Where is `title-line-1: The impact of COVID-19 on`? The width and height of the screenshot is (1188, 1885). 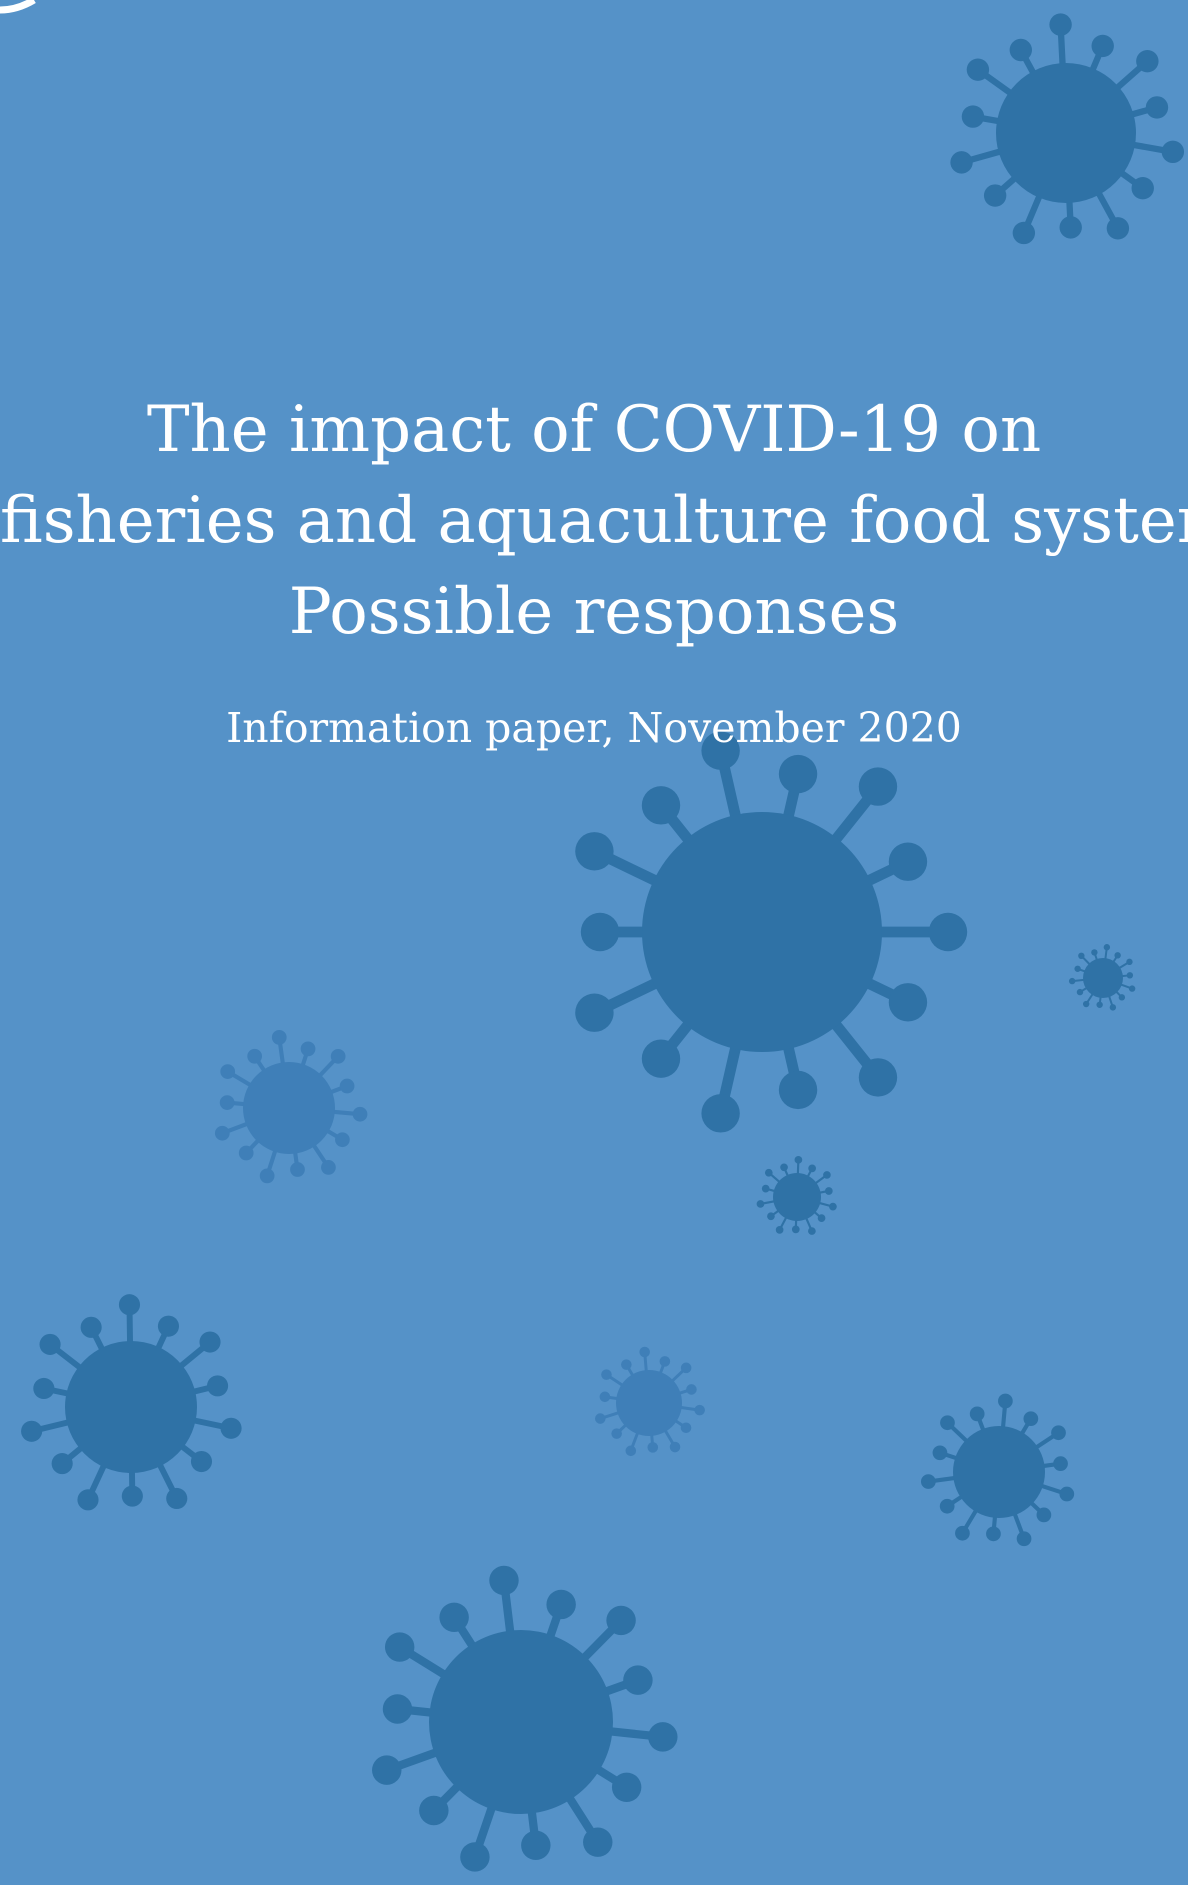
title-line-1: The impact of COVID-19 on is located at coordinates (594, 430).